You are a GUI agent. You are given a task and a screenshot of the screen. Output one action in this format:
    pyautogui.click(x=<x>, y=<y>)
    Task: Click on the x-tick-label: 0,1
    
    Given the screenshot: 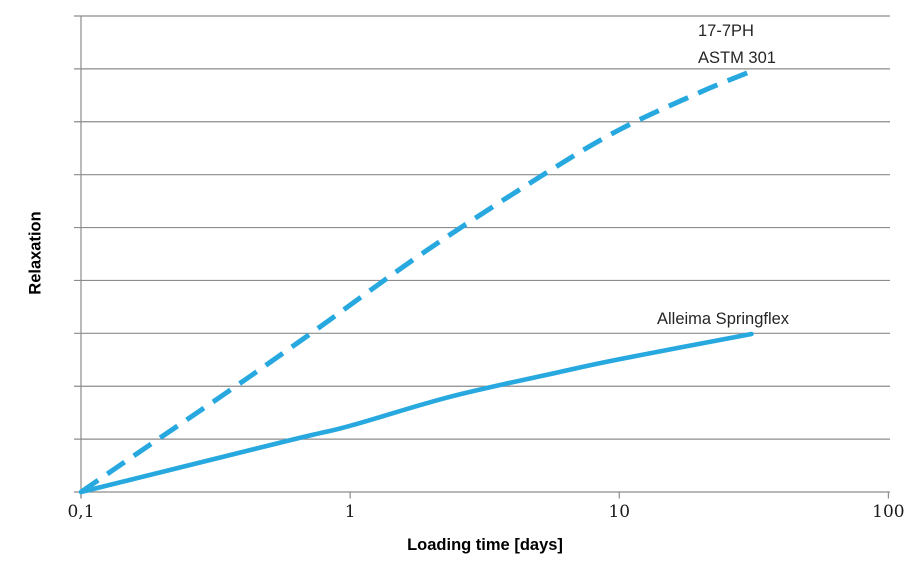 What is the action you would take?
    pyautogui.click(x=80, y=512)
    